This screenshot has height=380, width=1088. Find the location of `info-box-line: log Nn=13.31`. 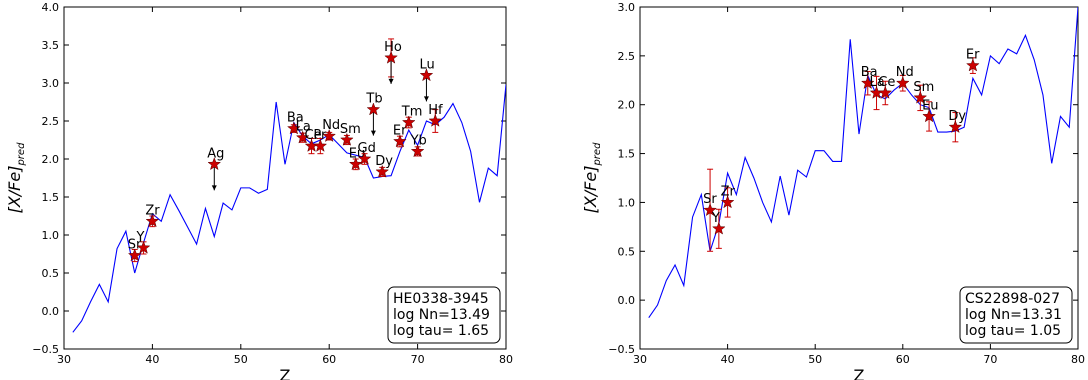

info-box-line: log Nn=13.31 is located at coordinates (1013, 315).